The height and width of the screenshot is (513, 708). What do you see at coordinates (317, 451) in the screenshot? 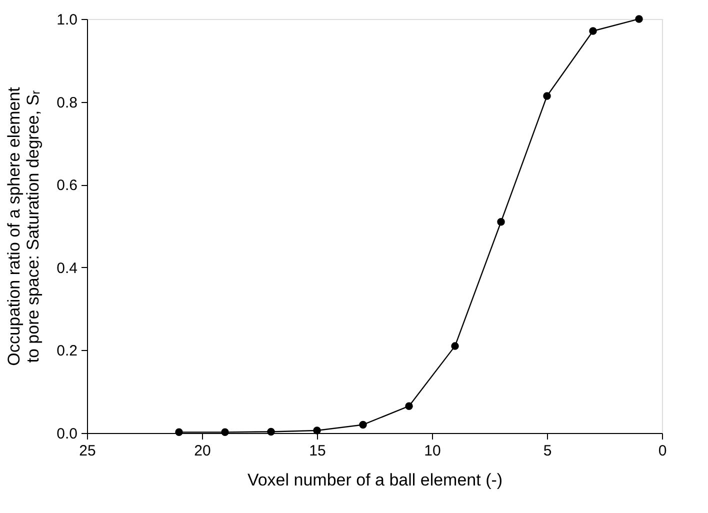
I see `x-tick-label: 15` at bounding box center [317, 451].